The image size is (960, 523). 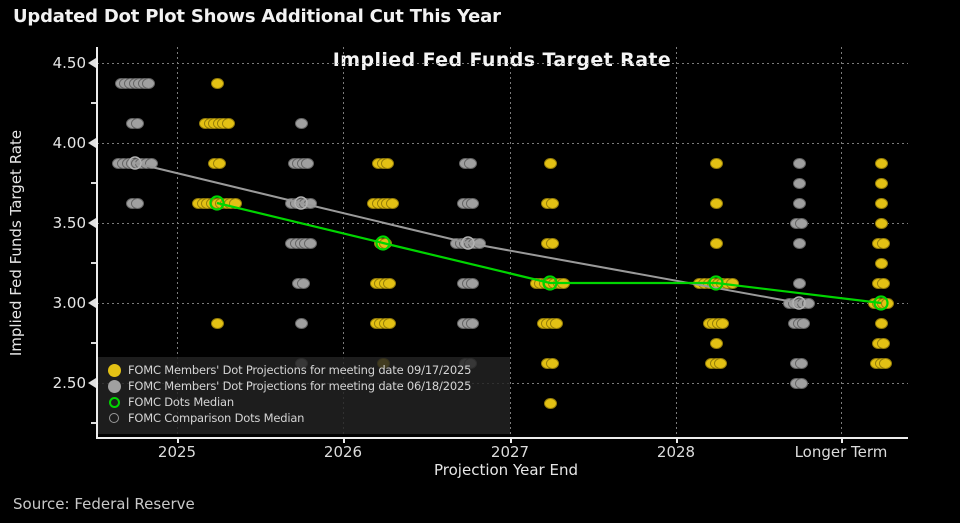 I want to click on gray-ring-icon, so click(x=114, y=418).